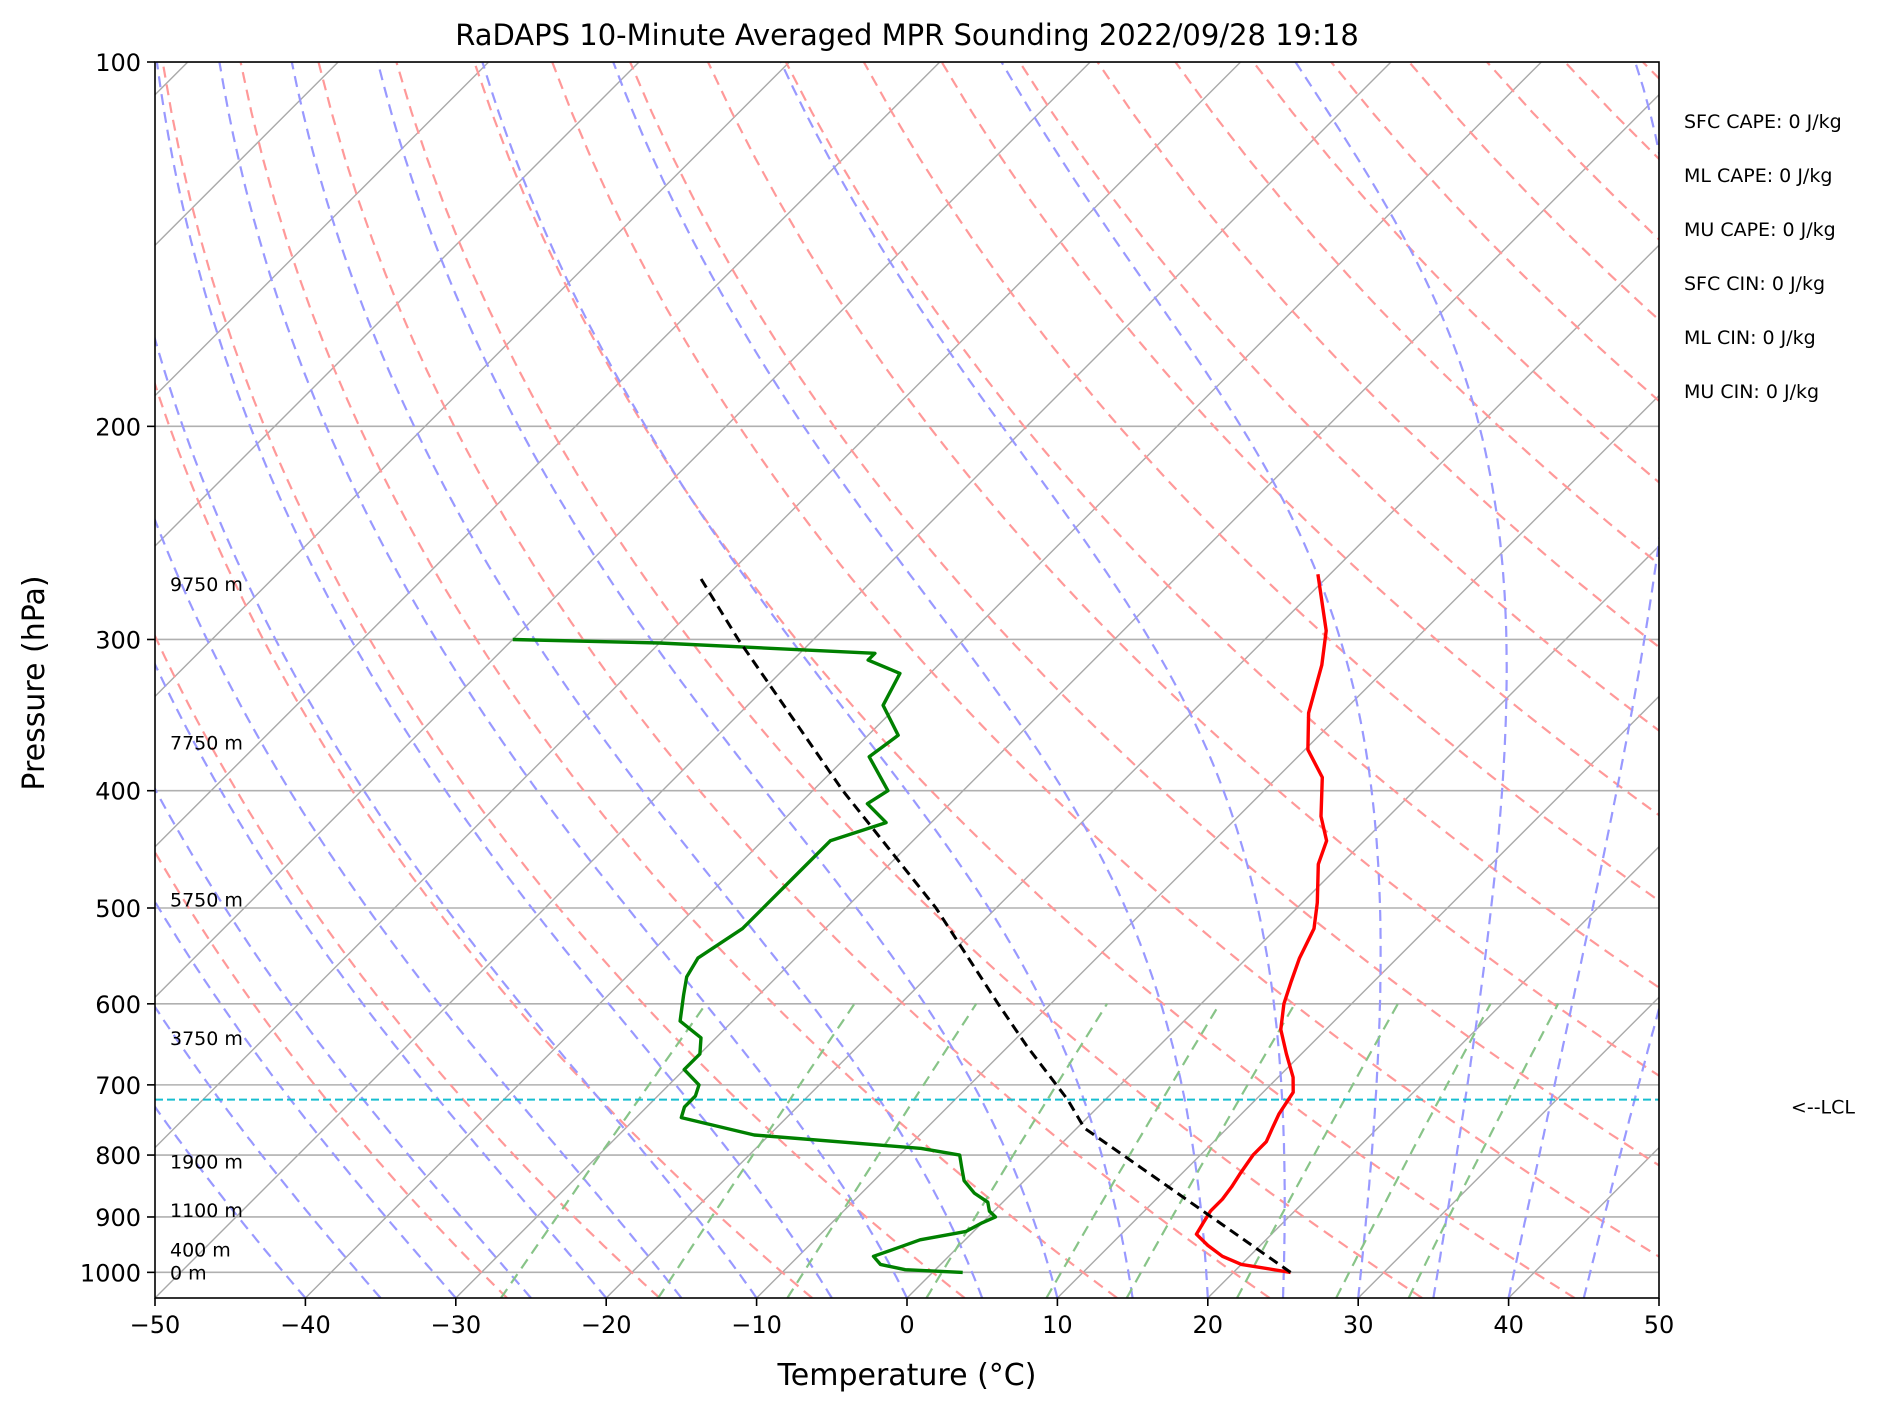 This screenshot has height=1406, width=1882. What do you see at coordinates (1758, 176) in the screenshot?
I see `index-label: ML CAPE: 0 J/kg` at bounding box center [1758, 176].